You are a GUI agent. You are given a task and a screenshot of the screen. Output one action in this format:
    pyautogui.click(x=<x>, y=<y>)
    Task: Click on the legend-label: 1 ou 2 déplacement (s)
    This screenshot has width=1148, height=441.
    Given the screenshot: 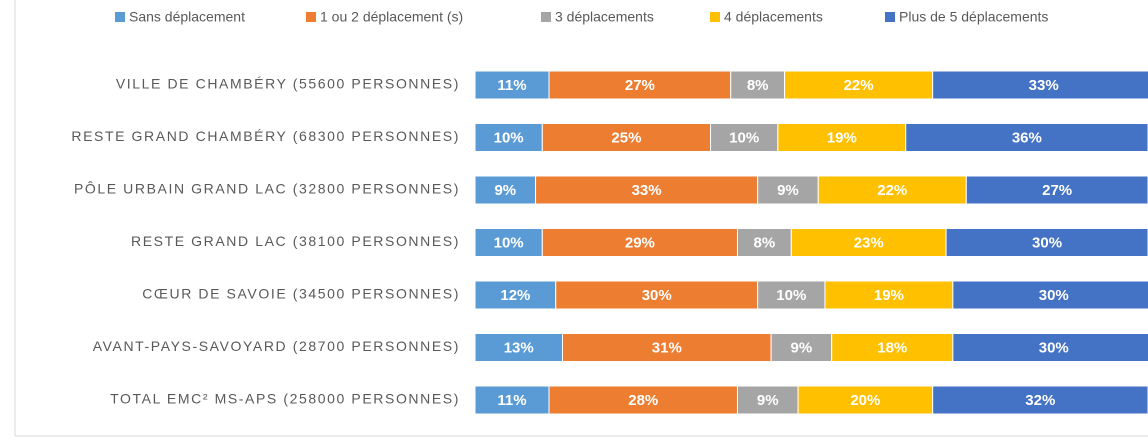 What is the action you would take?
    pyautogui.click(x=391, y=17)
    